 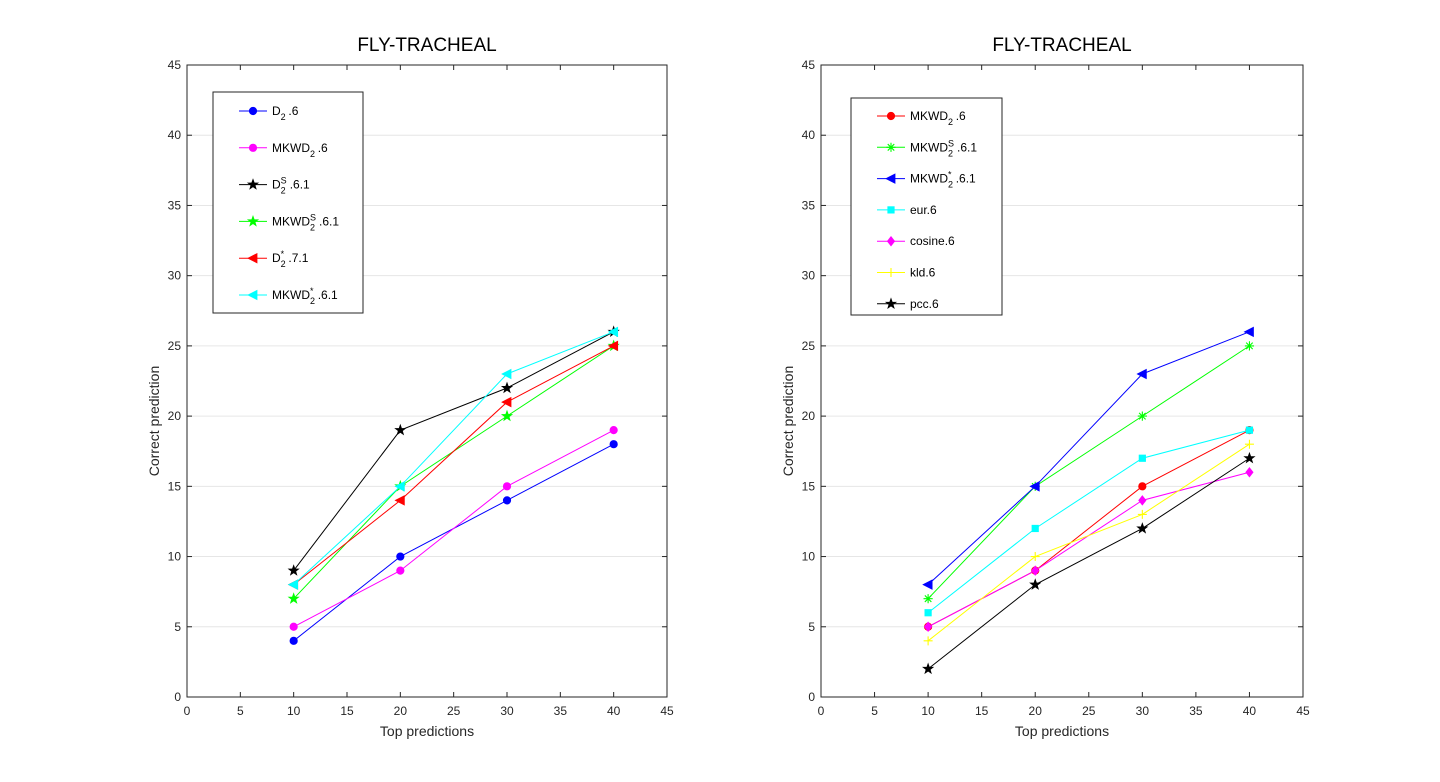 I want to click on y-tick-label: 35, so click(x=175, y=205).